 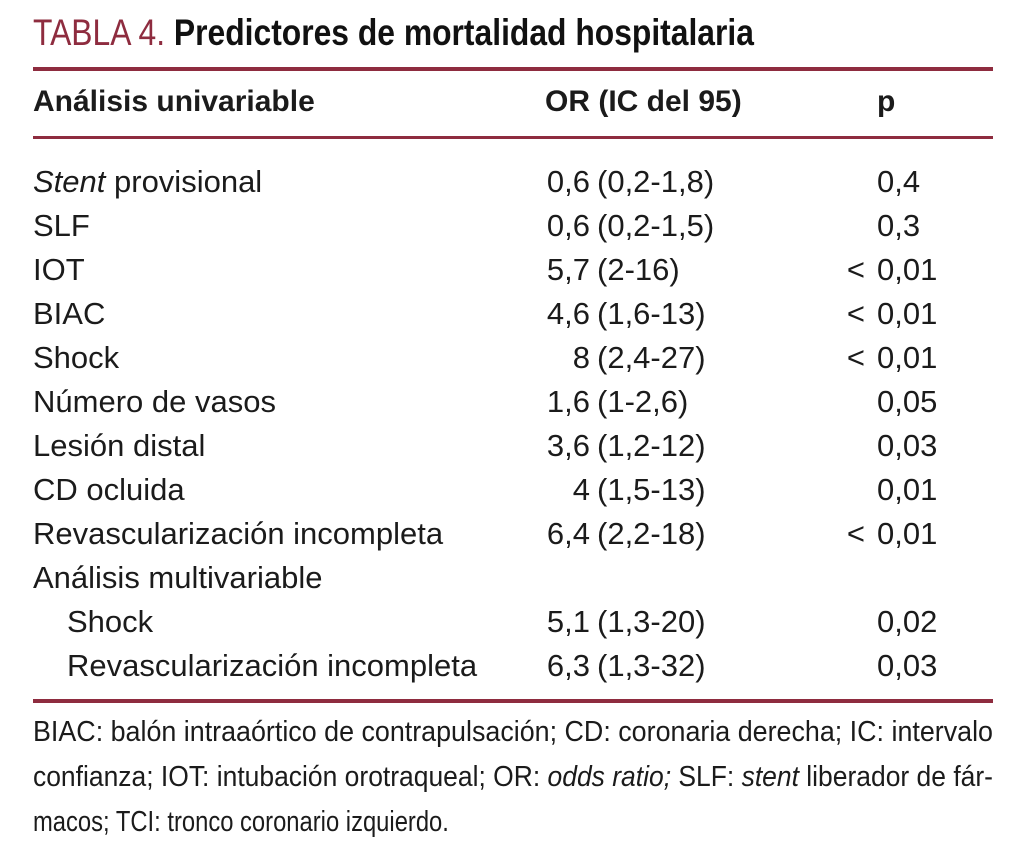 What do you see at coordinates (513, 701) in the screenshot?
I see `footnote-rule` at bounding box center [513, 701].